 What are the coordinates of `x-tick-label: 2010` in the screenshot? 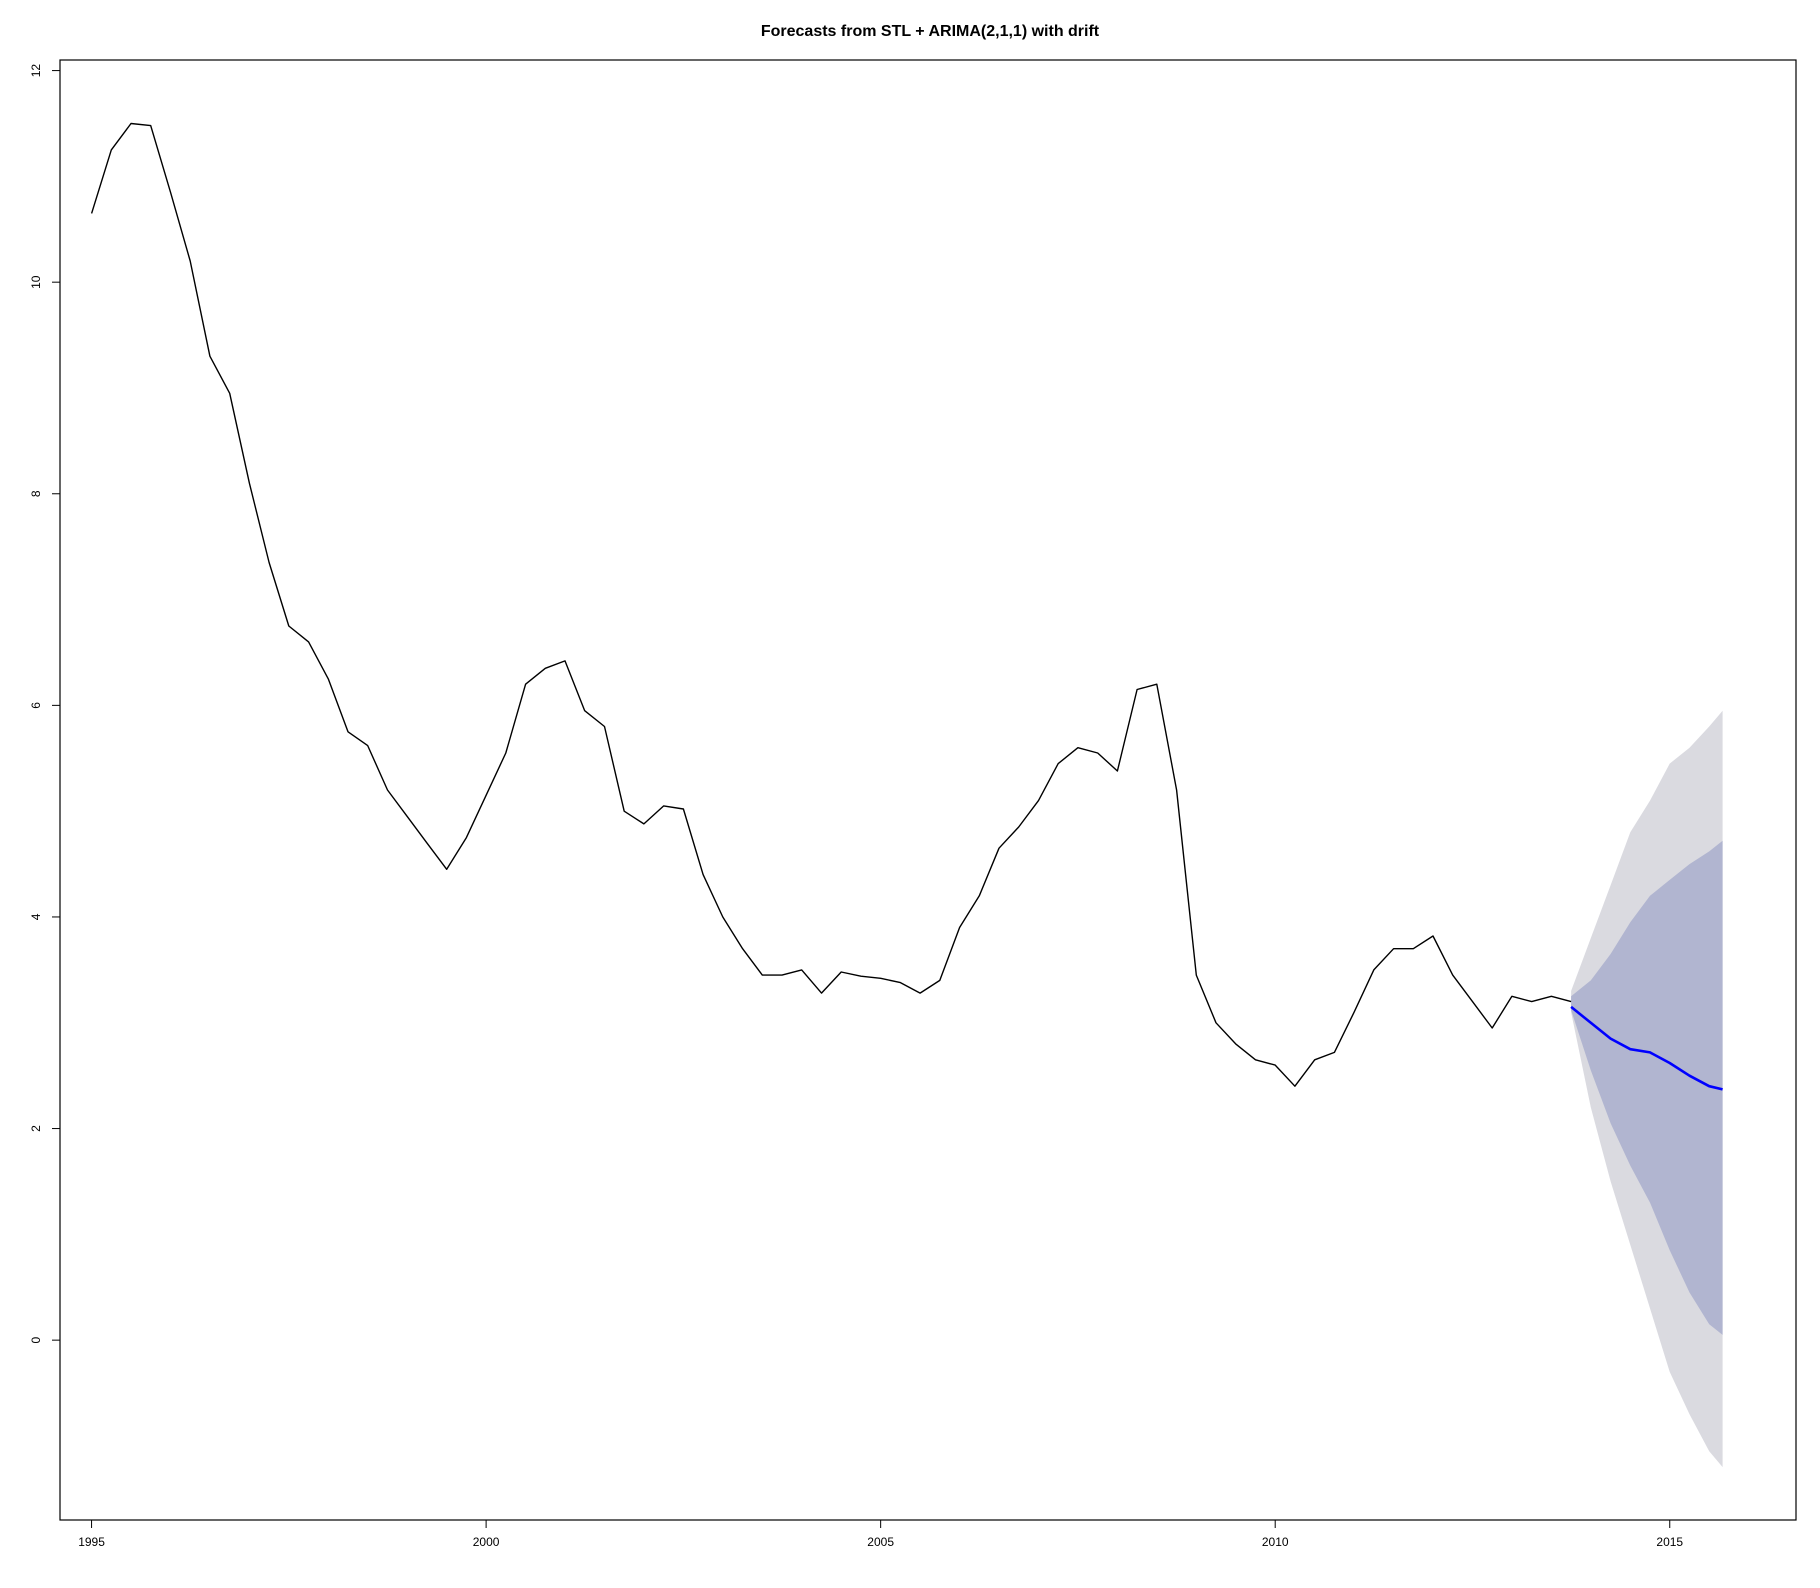 It's located at (1275, 1542).